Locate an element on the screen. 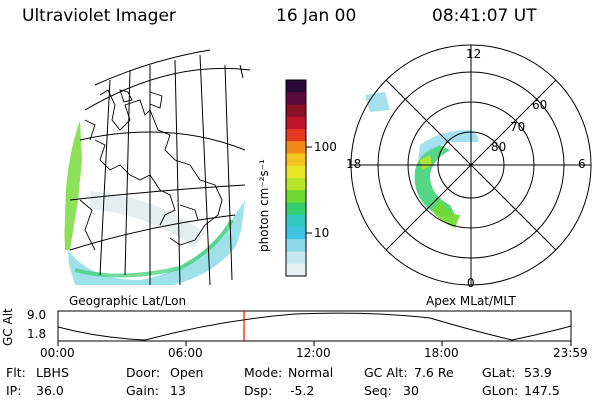 Image resolution: width=600 pixels, height=400 pixels. altitude-plot is located at coordinates (314, 328).